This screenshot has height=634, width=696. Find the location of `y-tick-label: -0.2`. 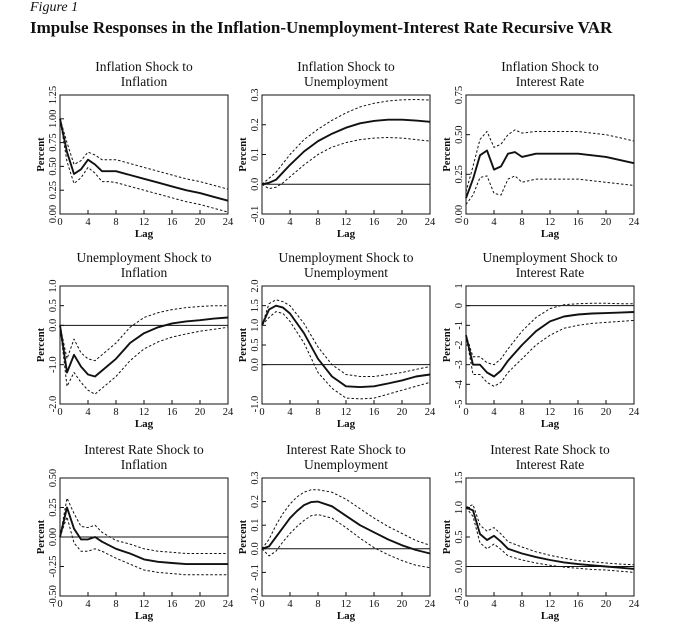

y-tick-label: -0.2 is located at coordinates (255, 596).